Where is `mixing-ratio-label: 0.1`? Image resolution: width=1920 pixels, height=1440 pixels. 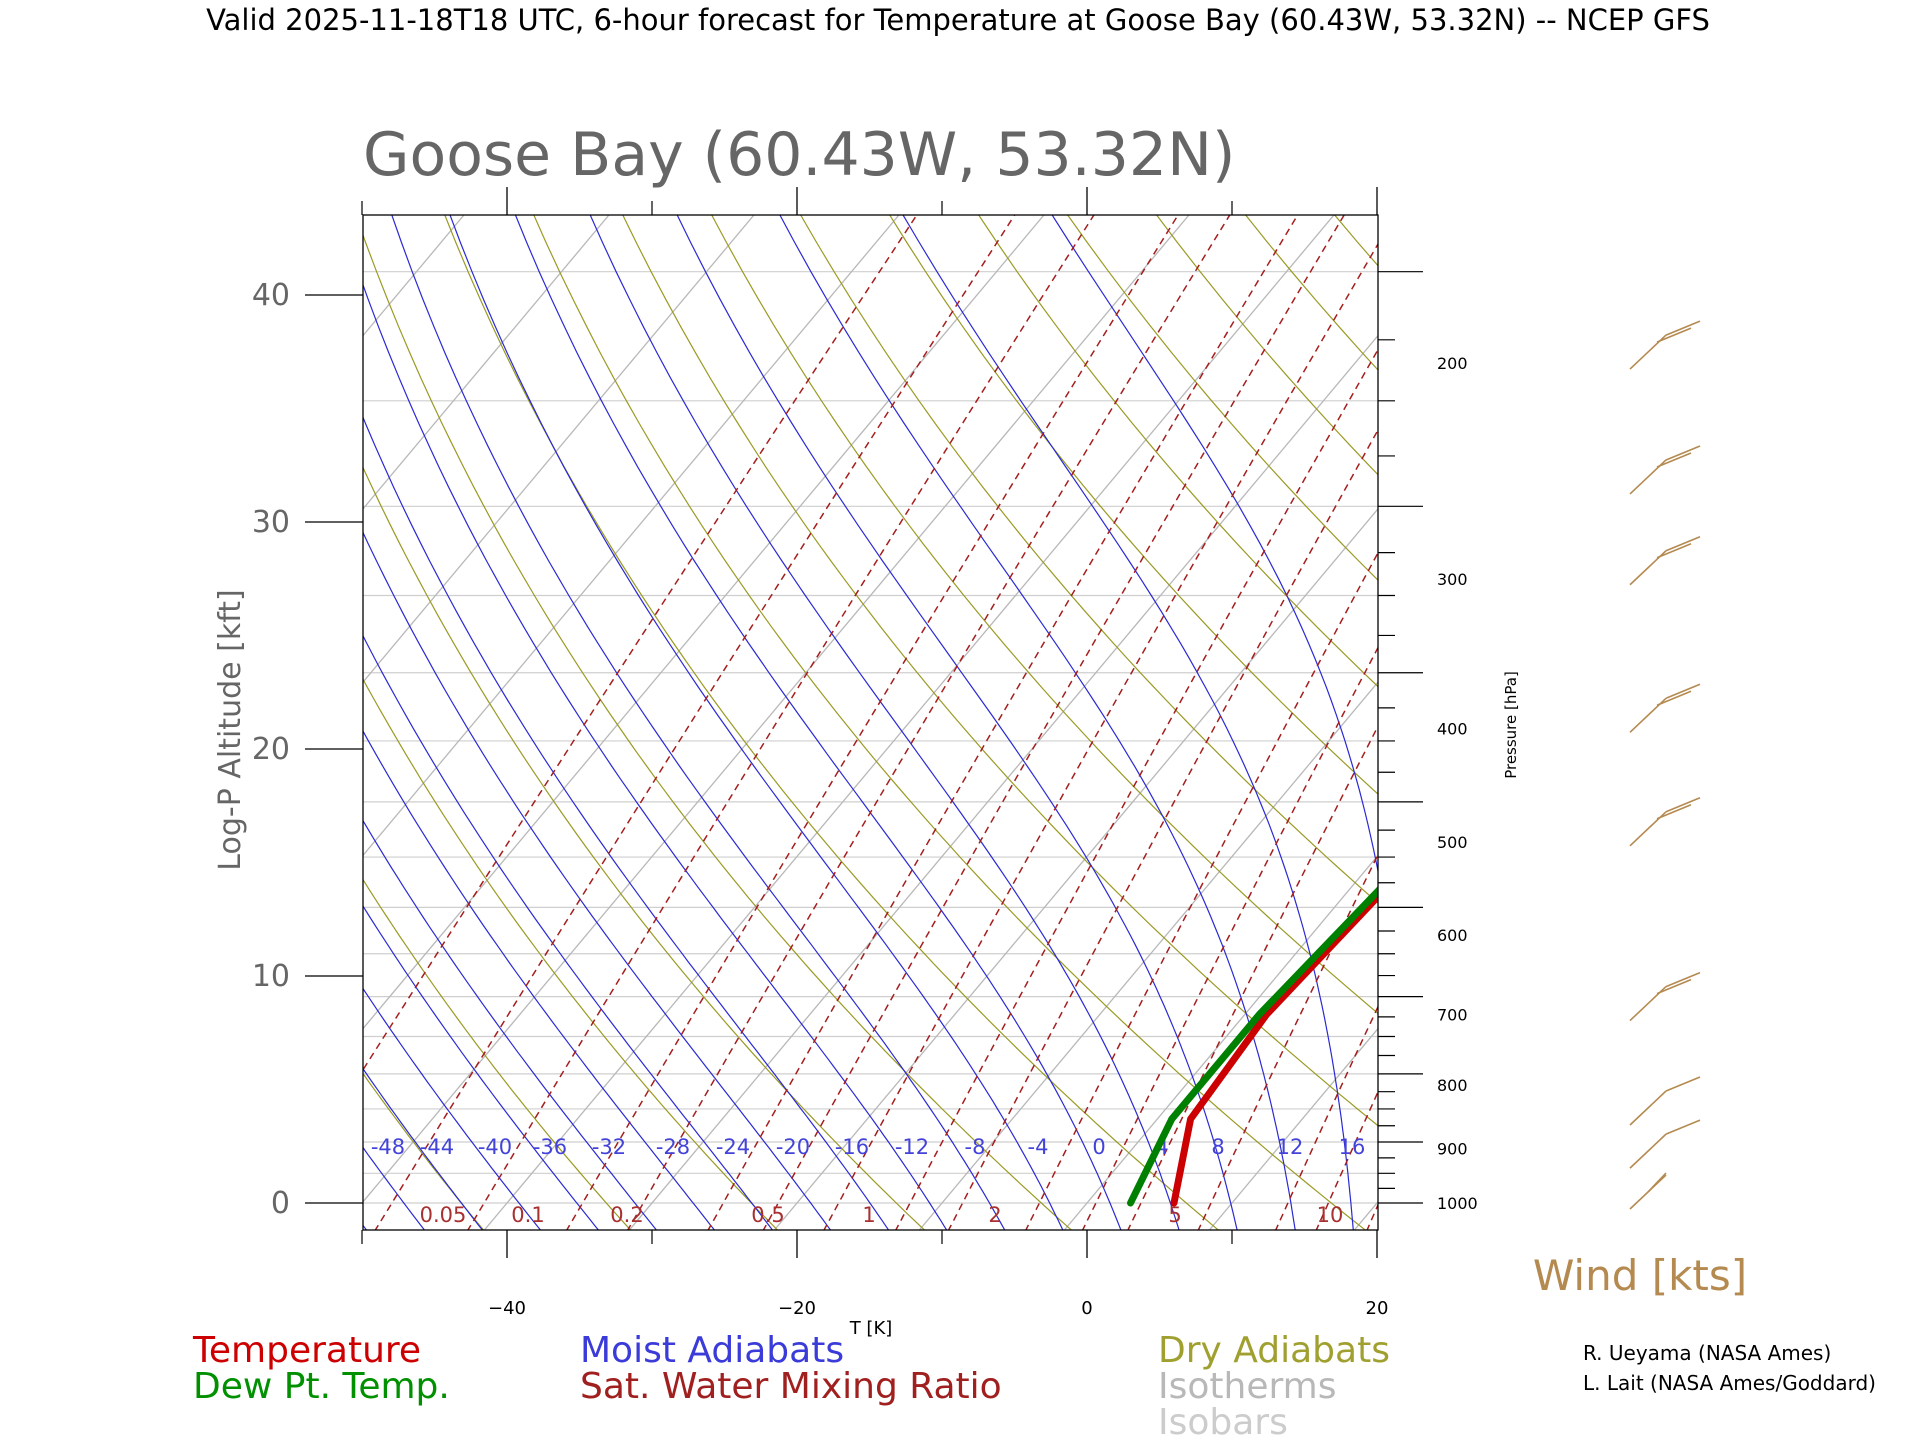
mixing-ratio-label: 0.1 is located at coordinates (527, 1215).